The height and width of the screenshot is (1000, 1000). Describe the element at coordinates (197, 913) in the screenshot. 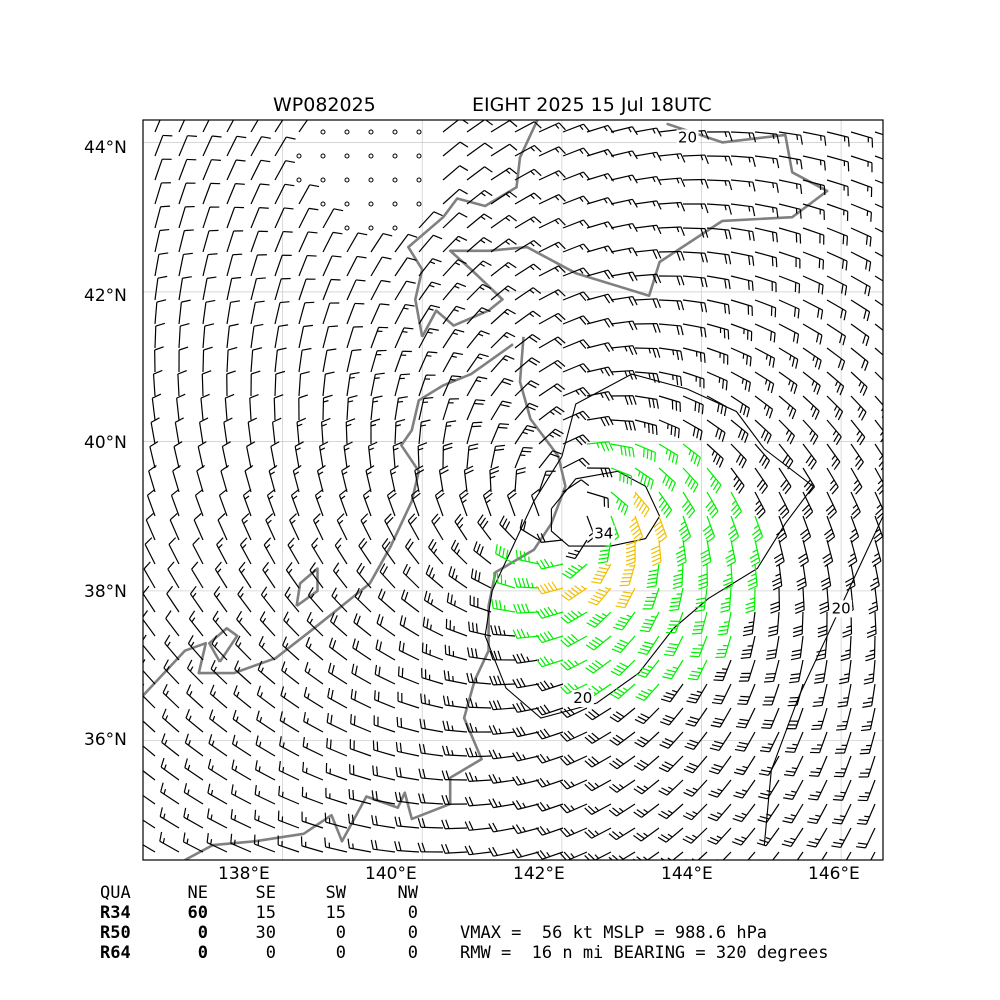

I see `table-cell: 60` at that location.